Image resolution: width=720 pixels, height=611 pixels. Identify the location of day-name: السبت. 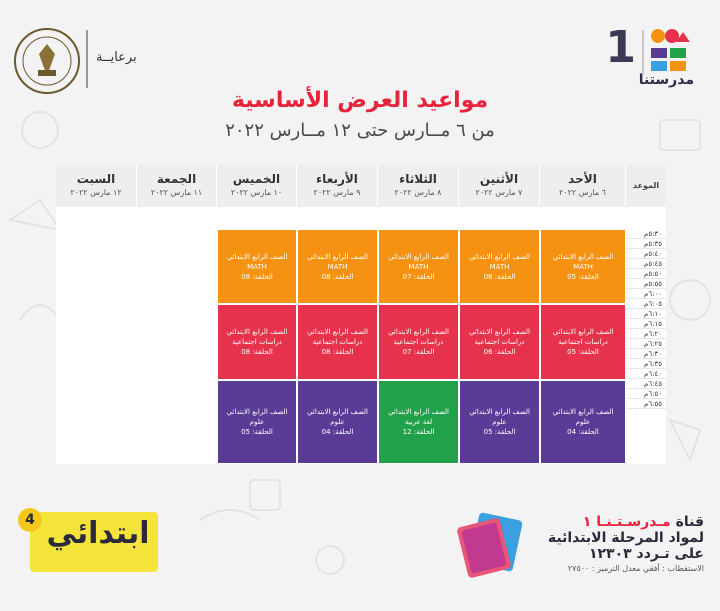
(96, 179).